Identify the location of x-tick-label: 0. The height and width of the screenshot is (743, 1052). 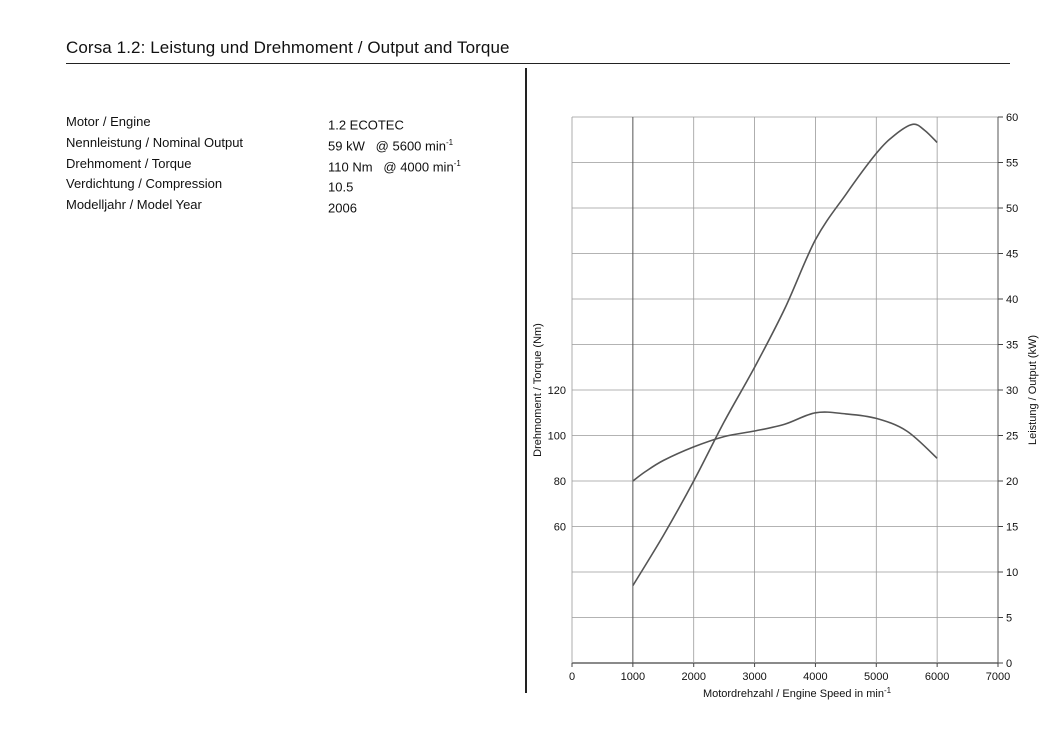
(572, 677).